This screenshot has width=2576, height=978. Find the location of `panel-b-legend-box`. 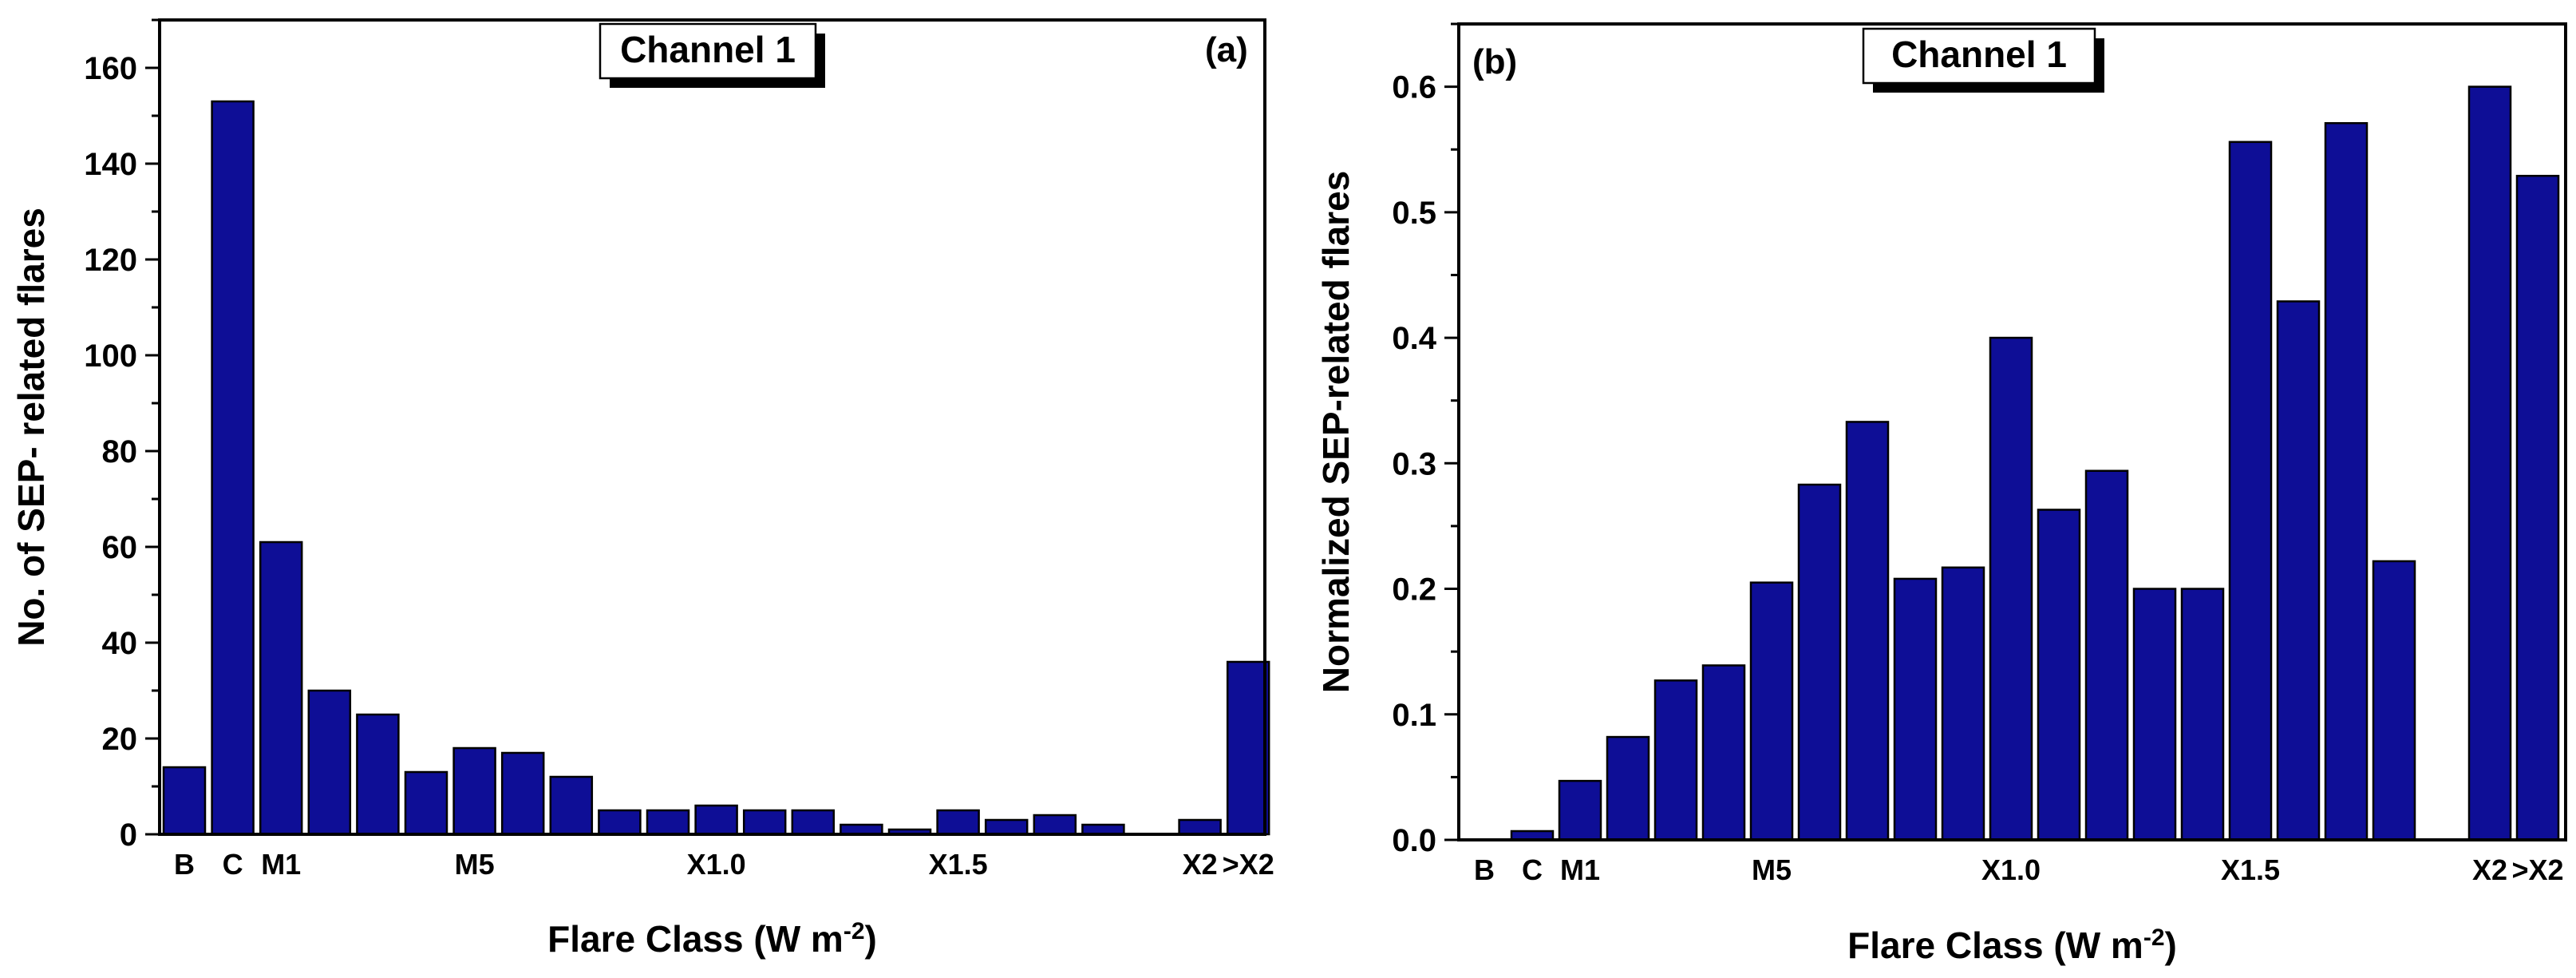

panel-b-legend-box is located at coordinates (1979, 56).